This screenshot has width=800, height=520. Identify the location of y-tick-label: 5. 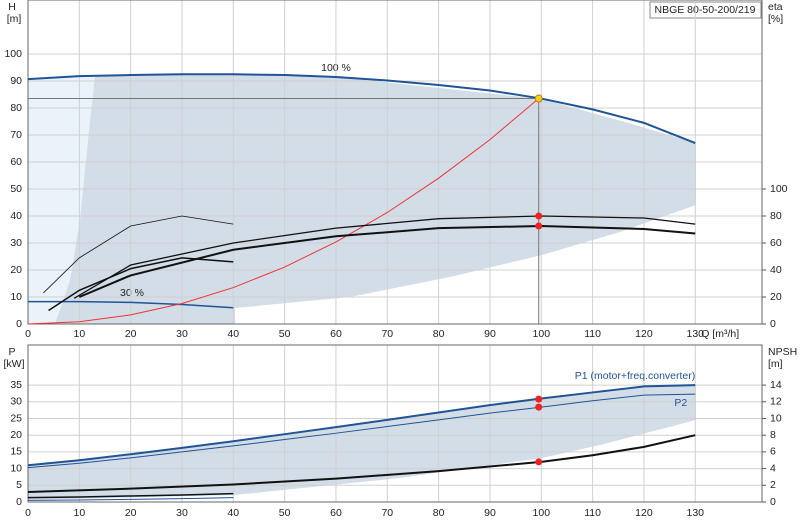
(19, 485).